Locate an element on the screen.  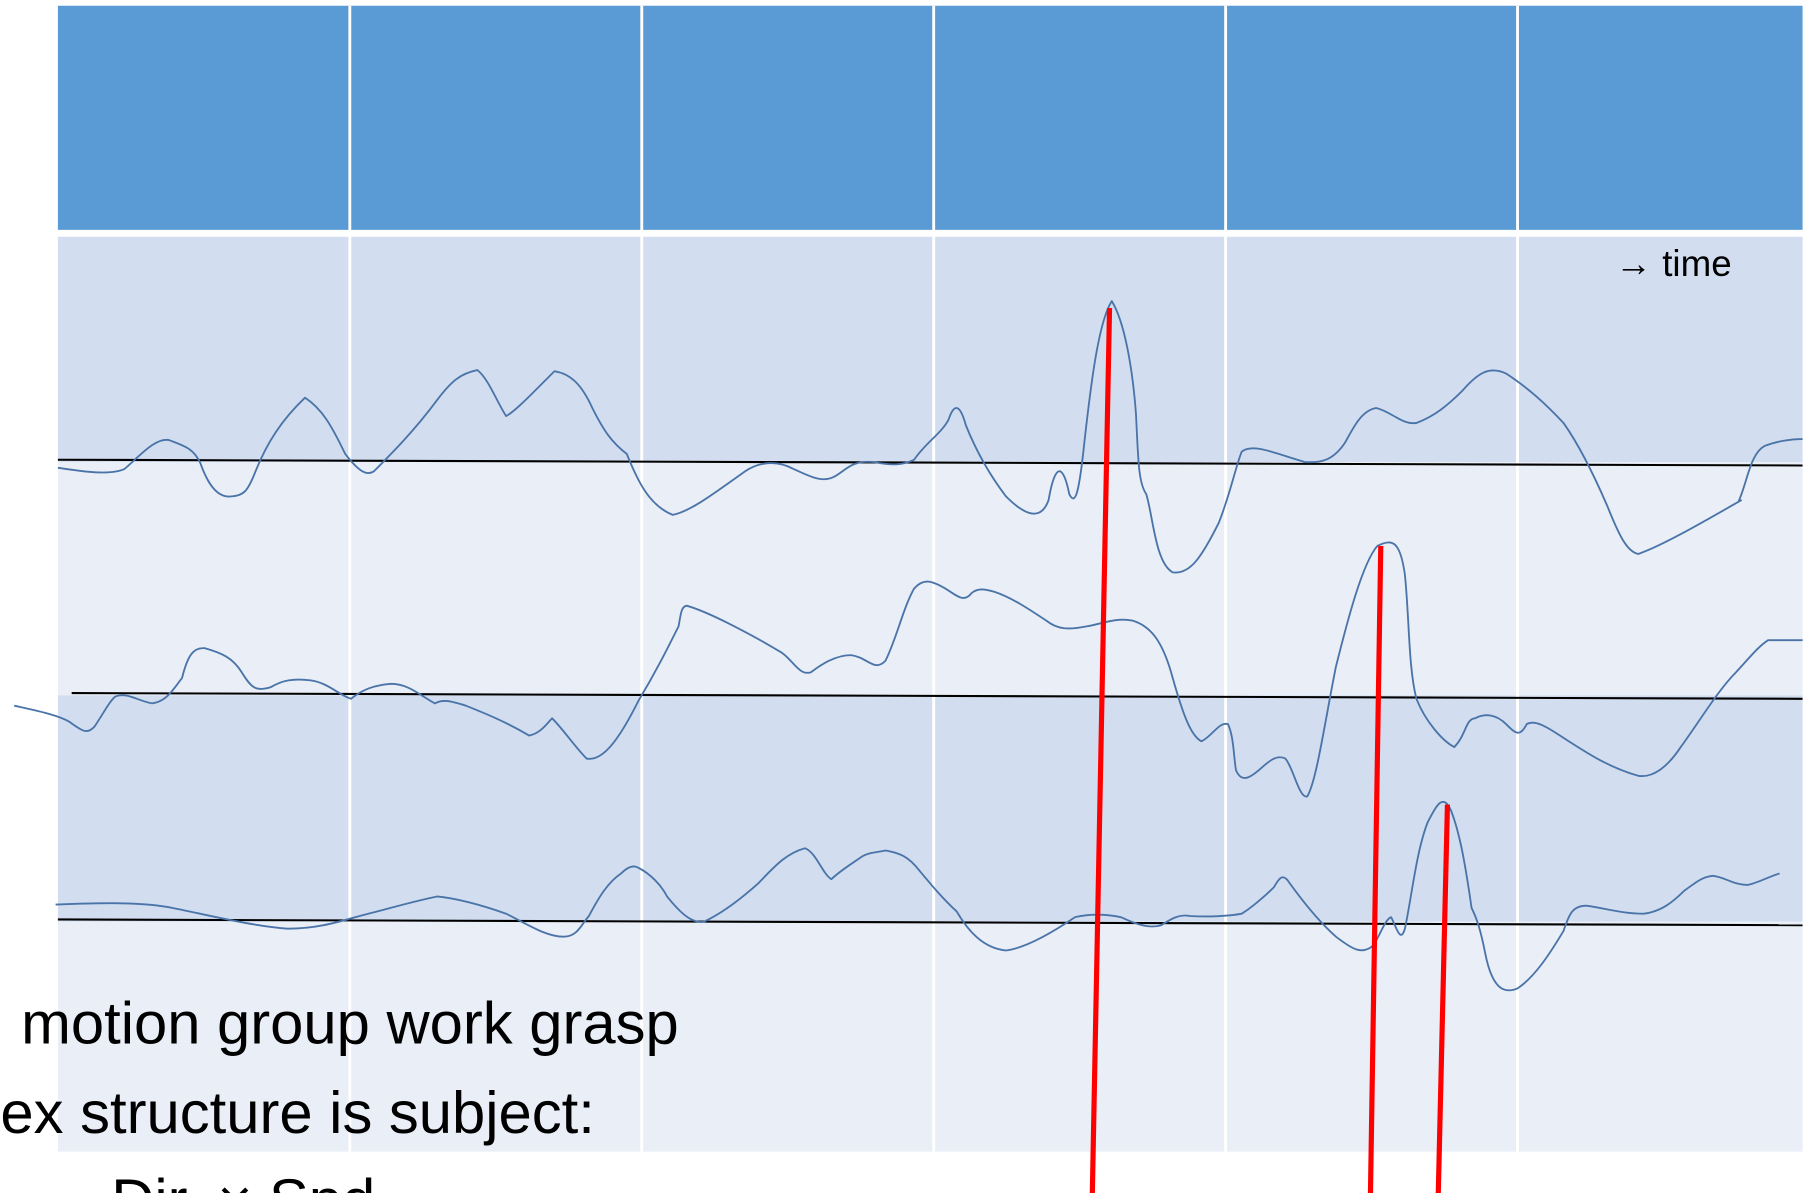
body-text: → Dir. × Spd is located at coordinates (205, 1180).